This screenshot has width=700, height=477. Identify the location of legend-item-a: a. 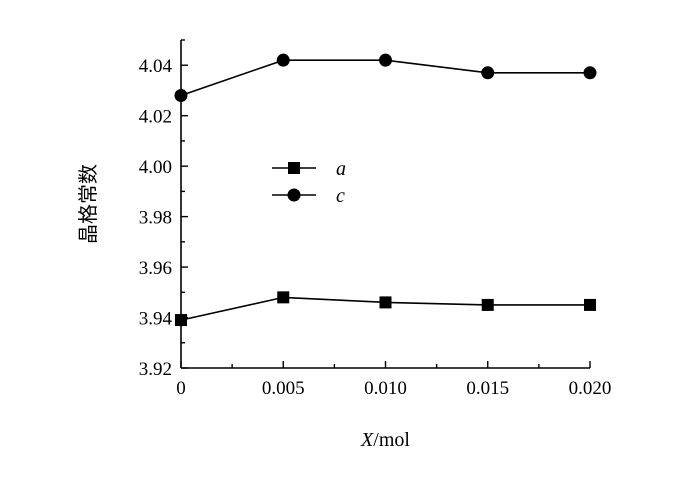
(309, 169).